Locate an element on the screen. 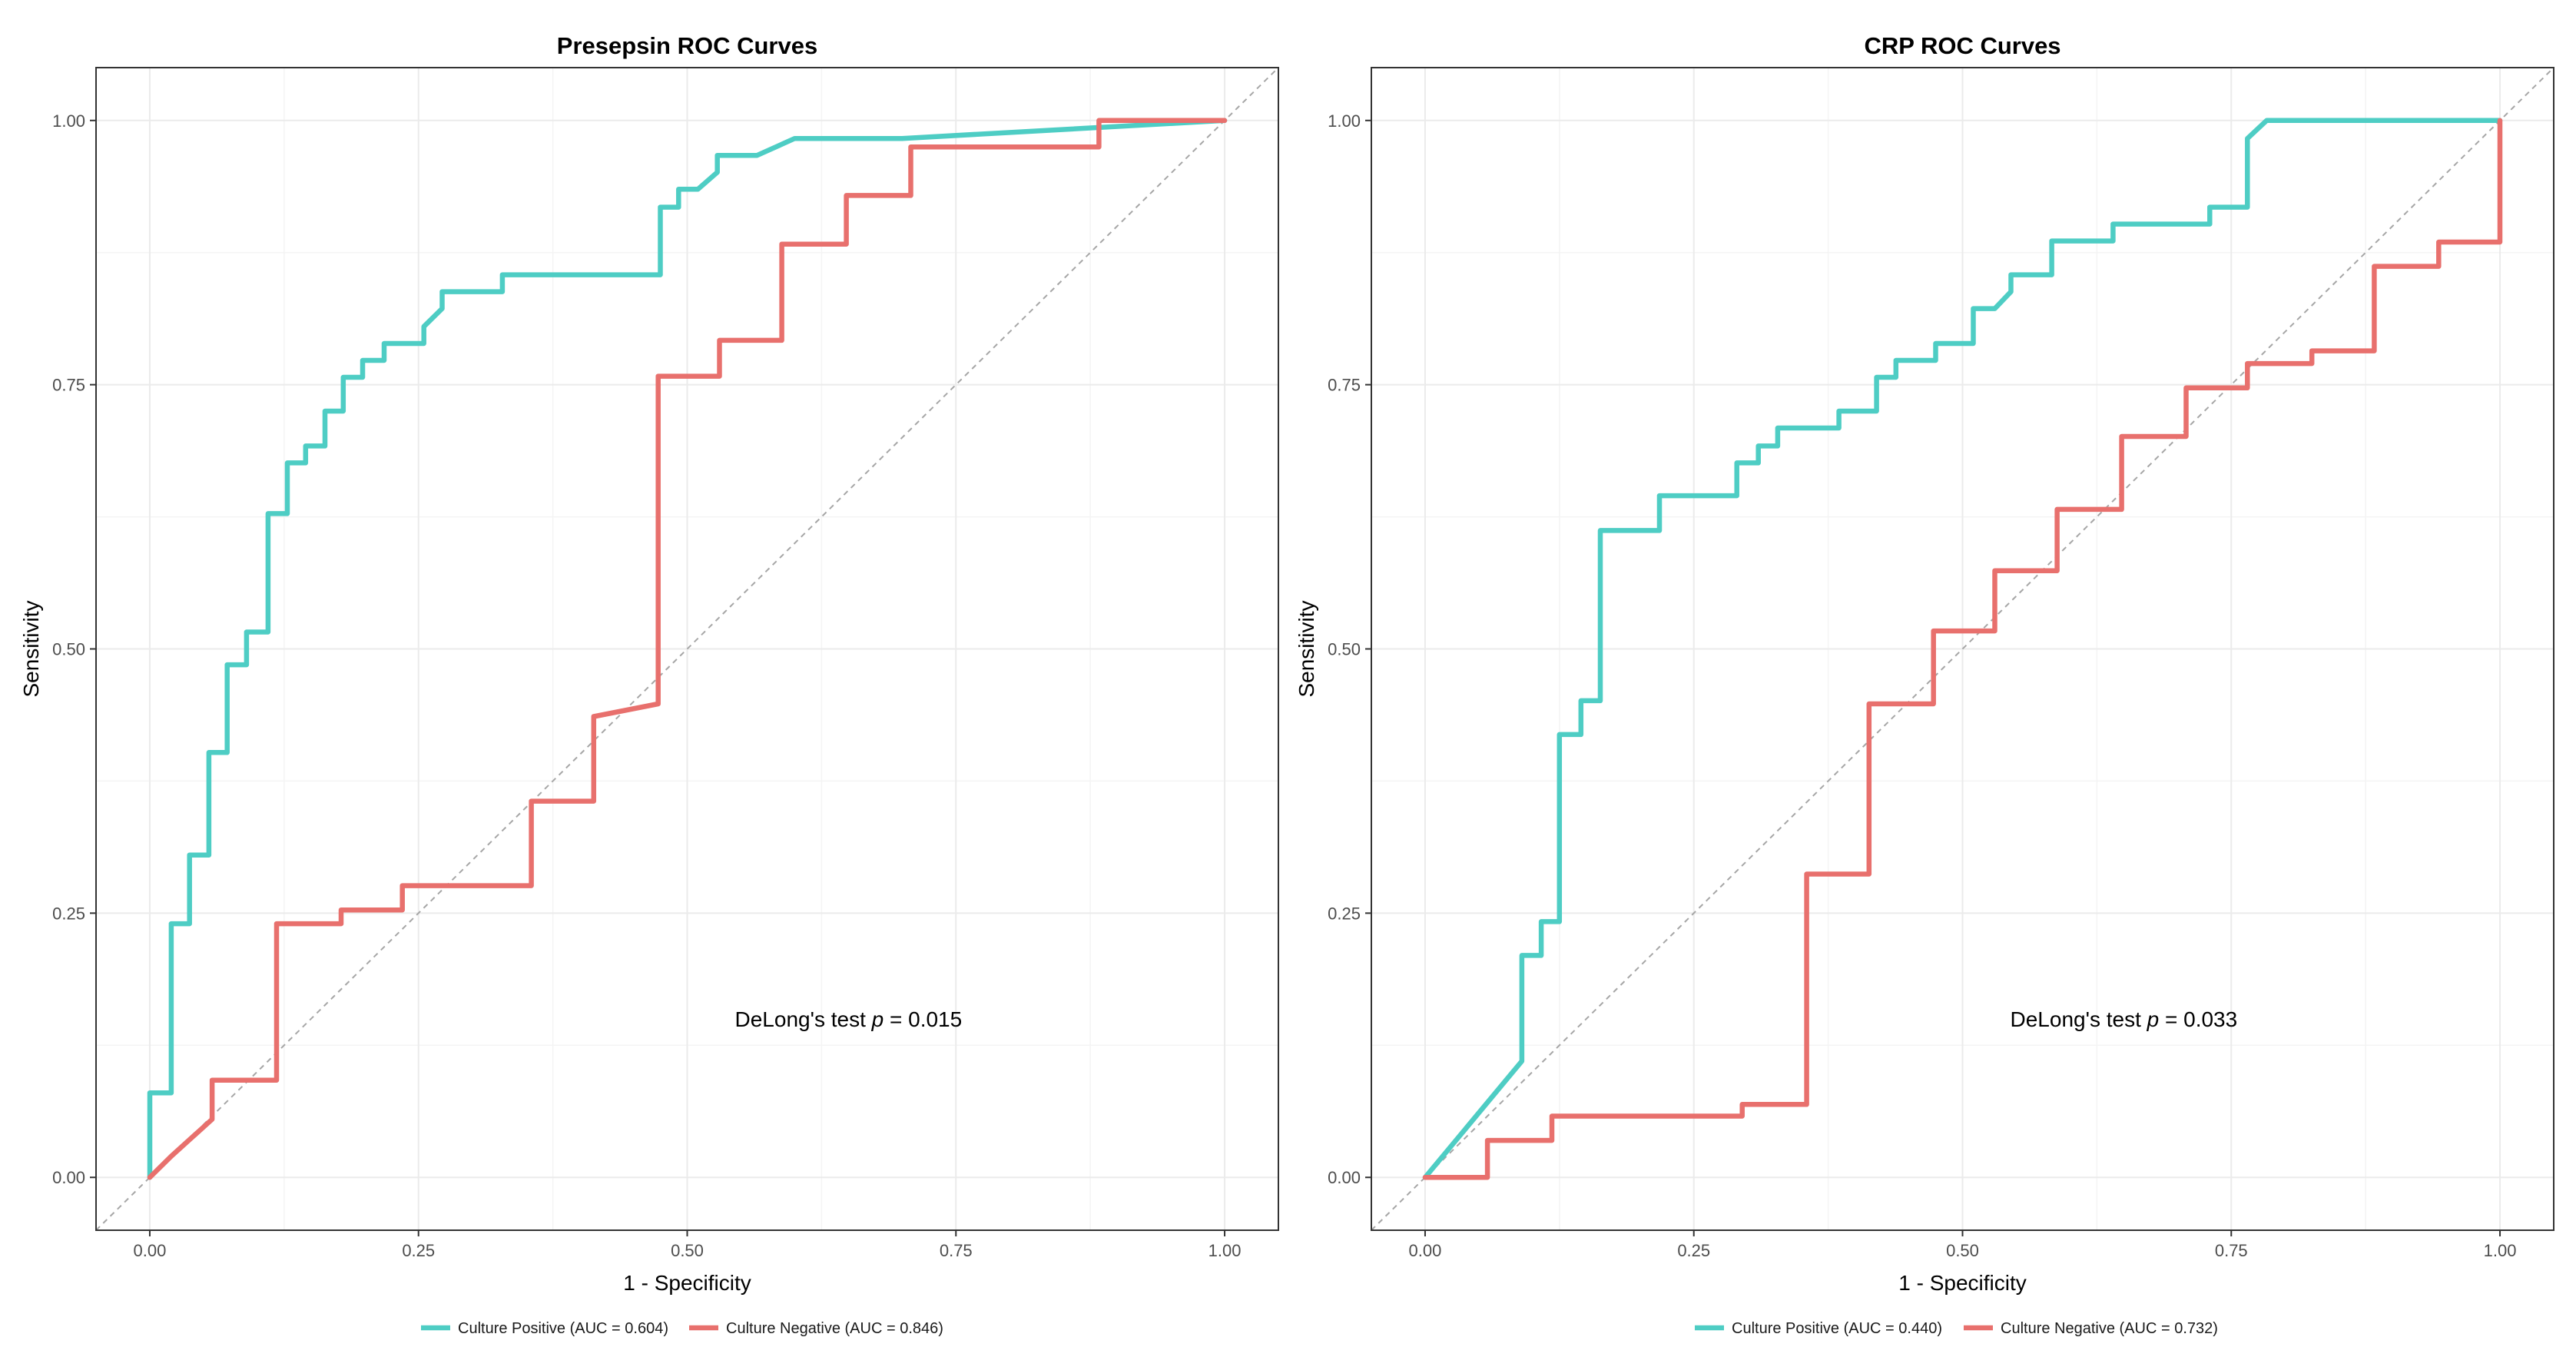  delong-test-annotation: DeLong's test p = 0.015 is located at coordinates (849, 1019).